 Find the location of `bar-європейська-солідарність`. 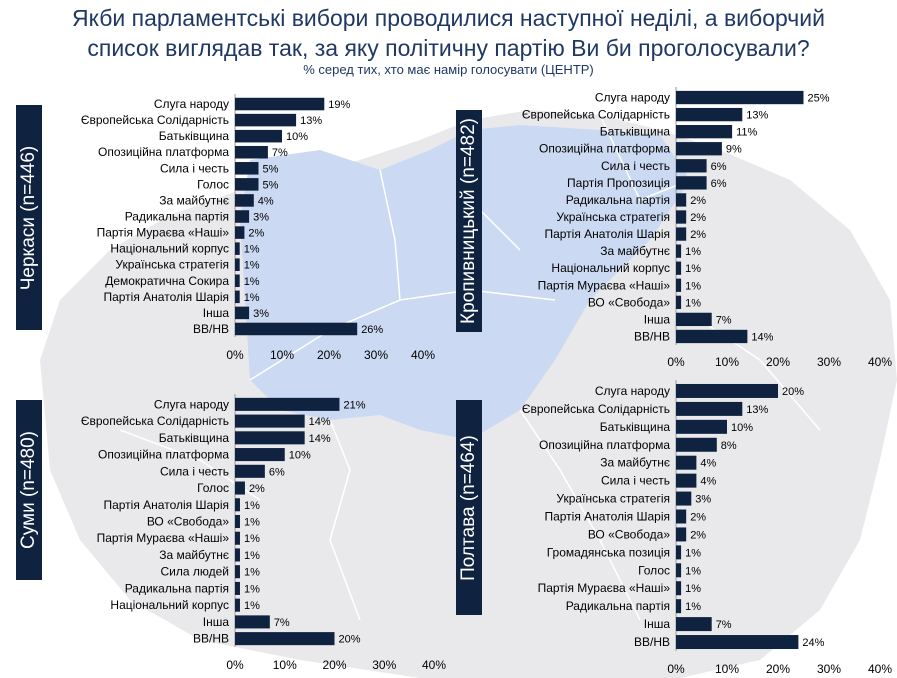

bar-європейська-солідарність is located at coordinates (270, 421).